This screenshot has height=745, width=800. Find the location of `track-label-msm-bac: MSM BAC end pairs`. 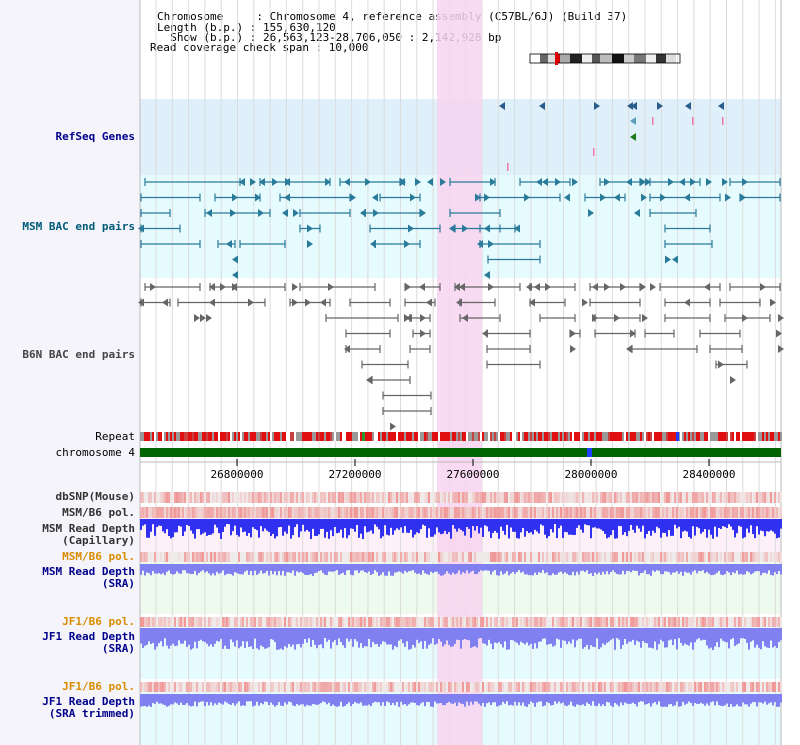

track-label-msm-bac: MSM BAC end pairs is located at coordinates (78, 226).